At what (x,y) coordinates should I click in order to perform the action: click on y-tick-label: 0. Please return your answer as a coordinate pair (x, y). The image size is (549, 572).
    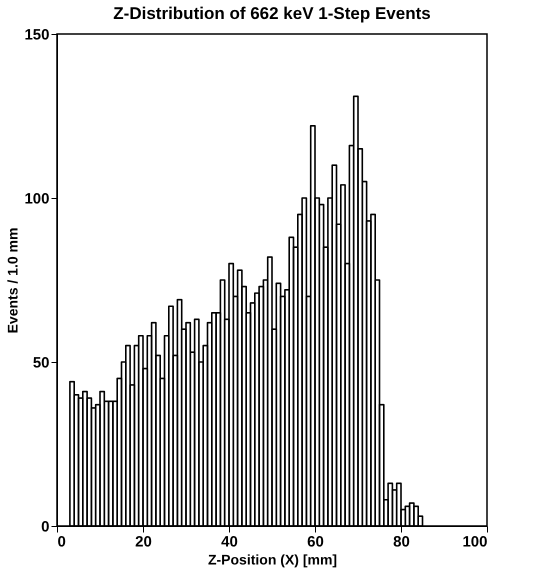
    Looking at the image, I should click on (45, 527).